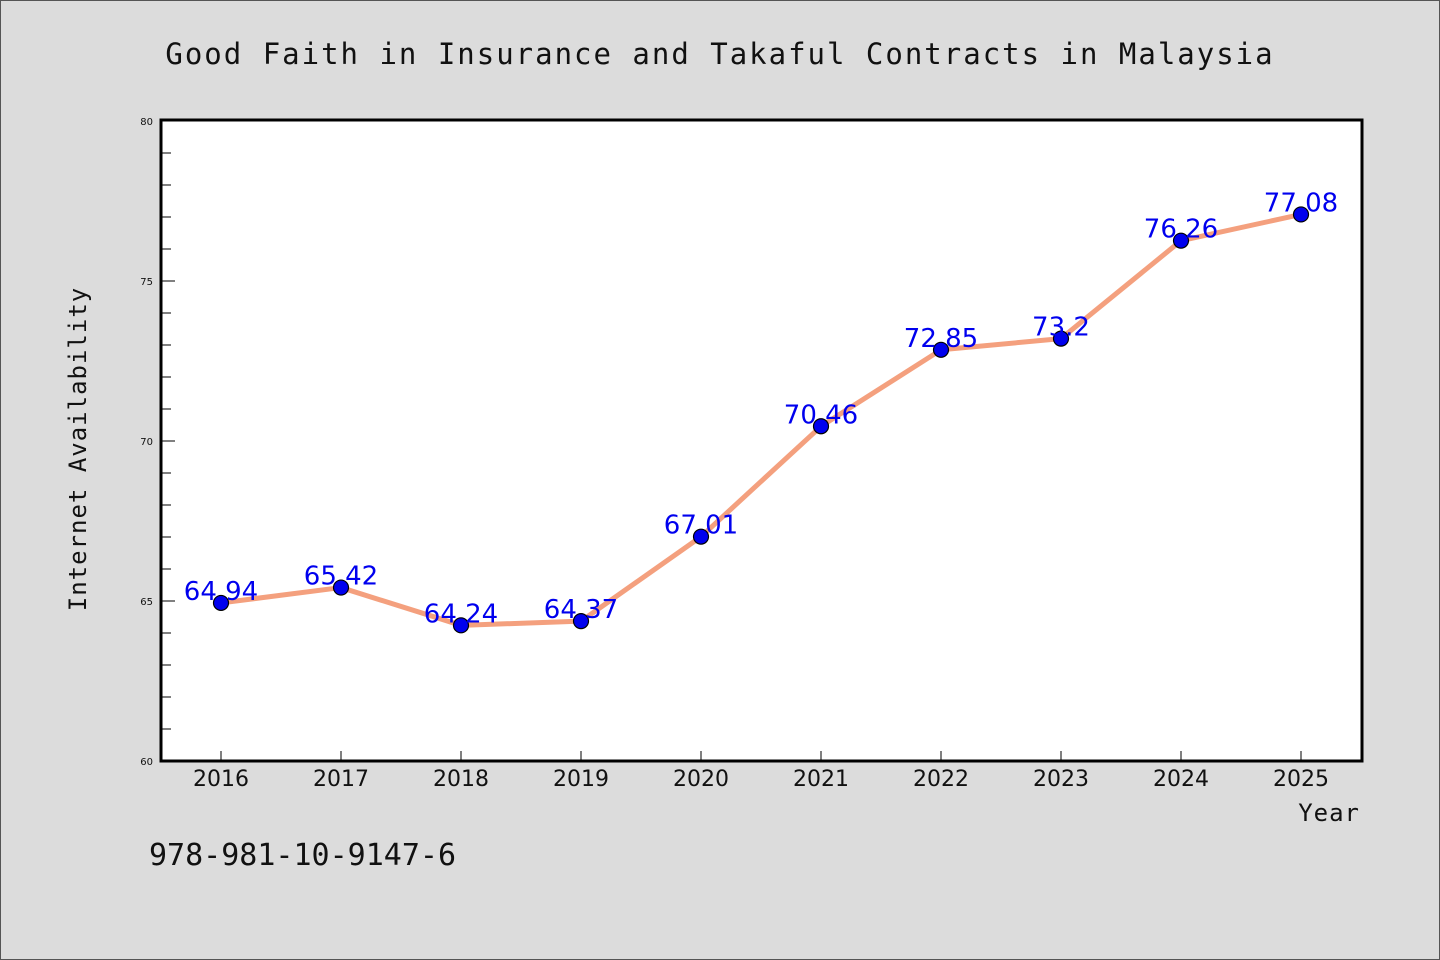  What do you see at coordinates (941, 779) in the screenshot?
I see `x-tick-label: 2022` at bounding box center [941, 779].